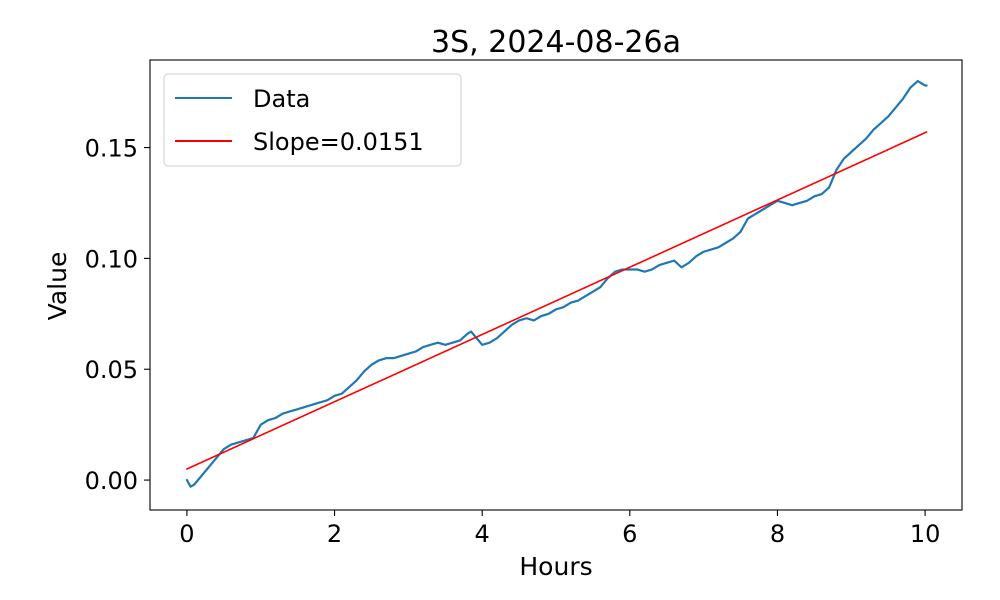  What do you see at coordinates (629, 534) in the screenshot?
I see `x-tick-label: 6` at bounding box center [629, 534].